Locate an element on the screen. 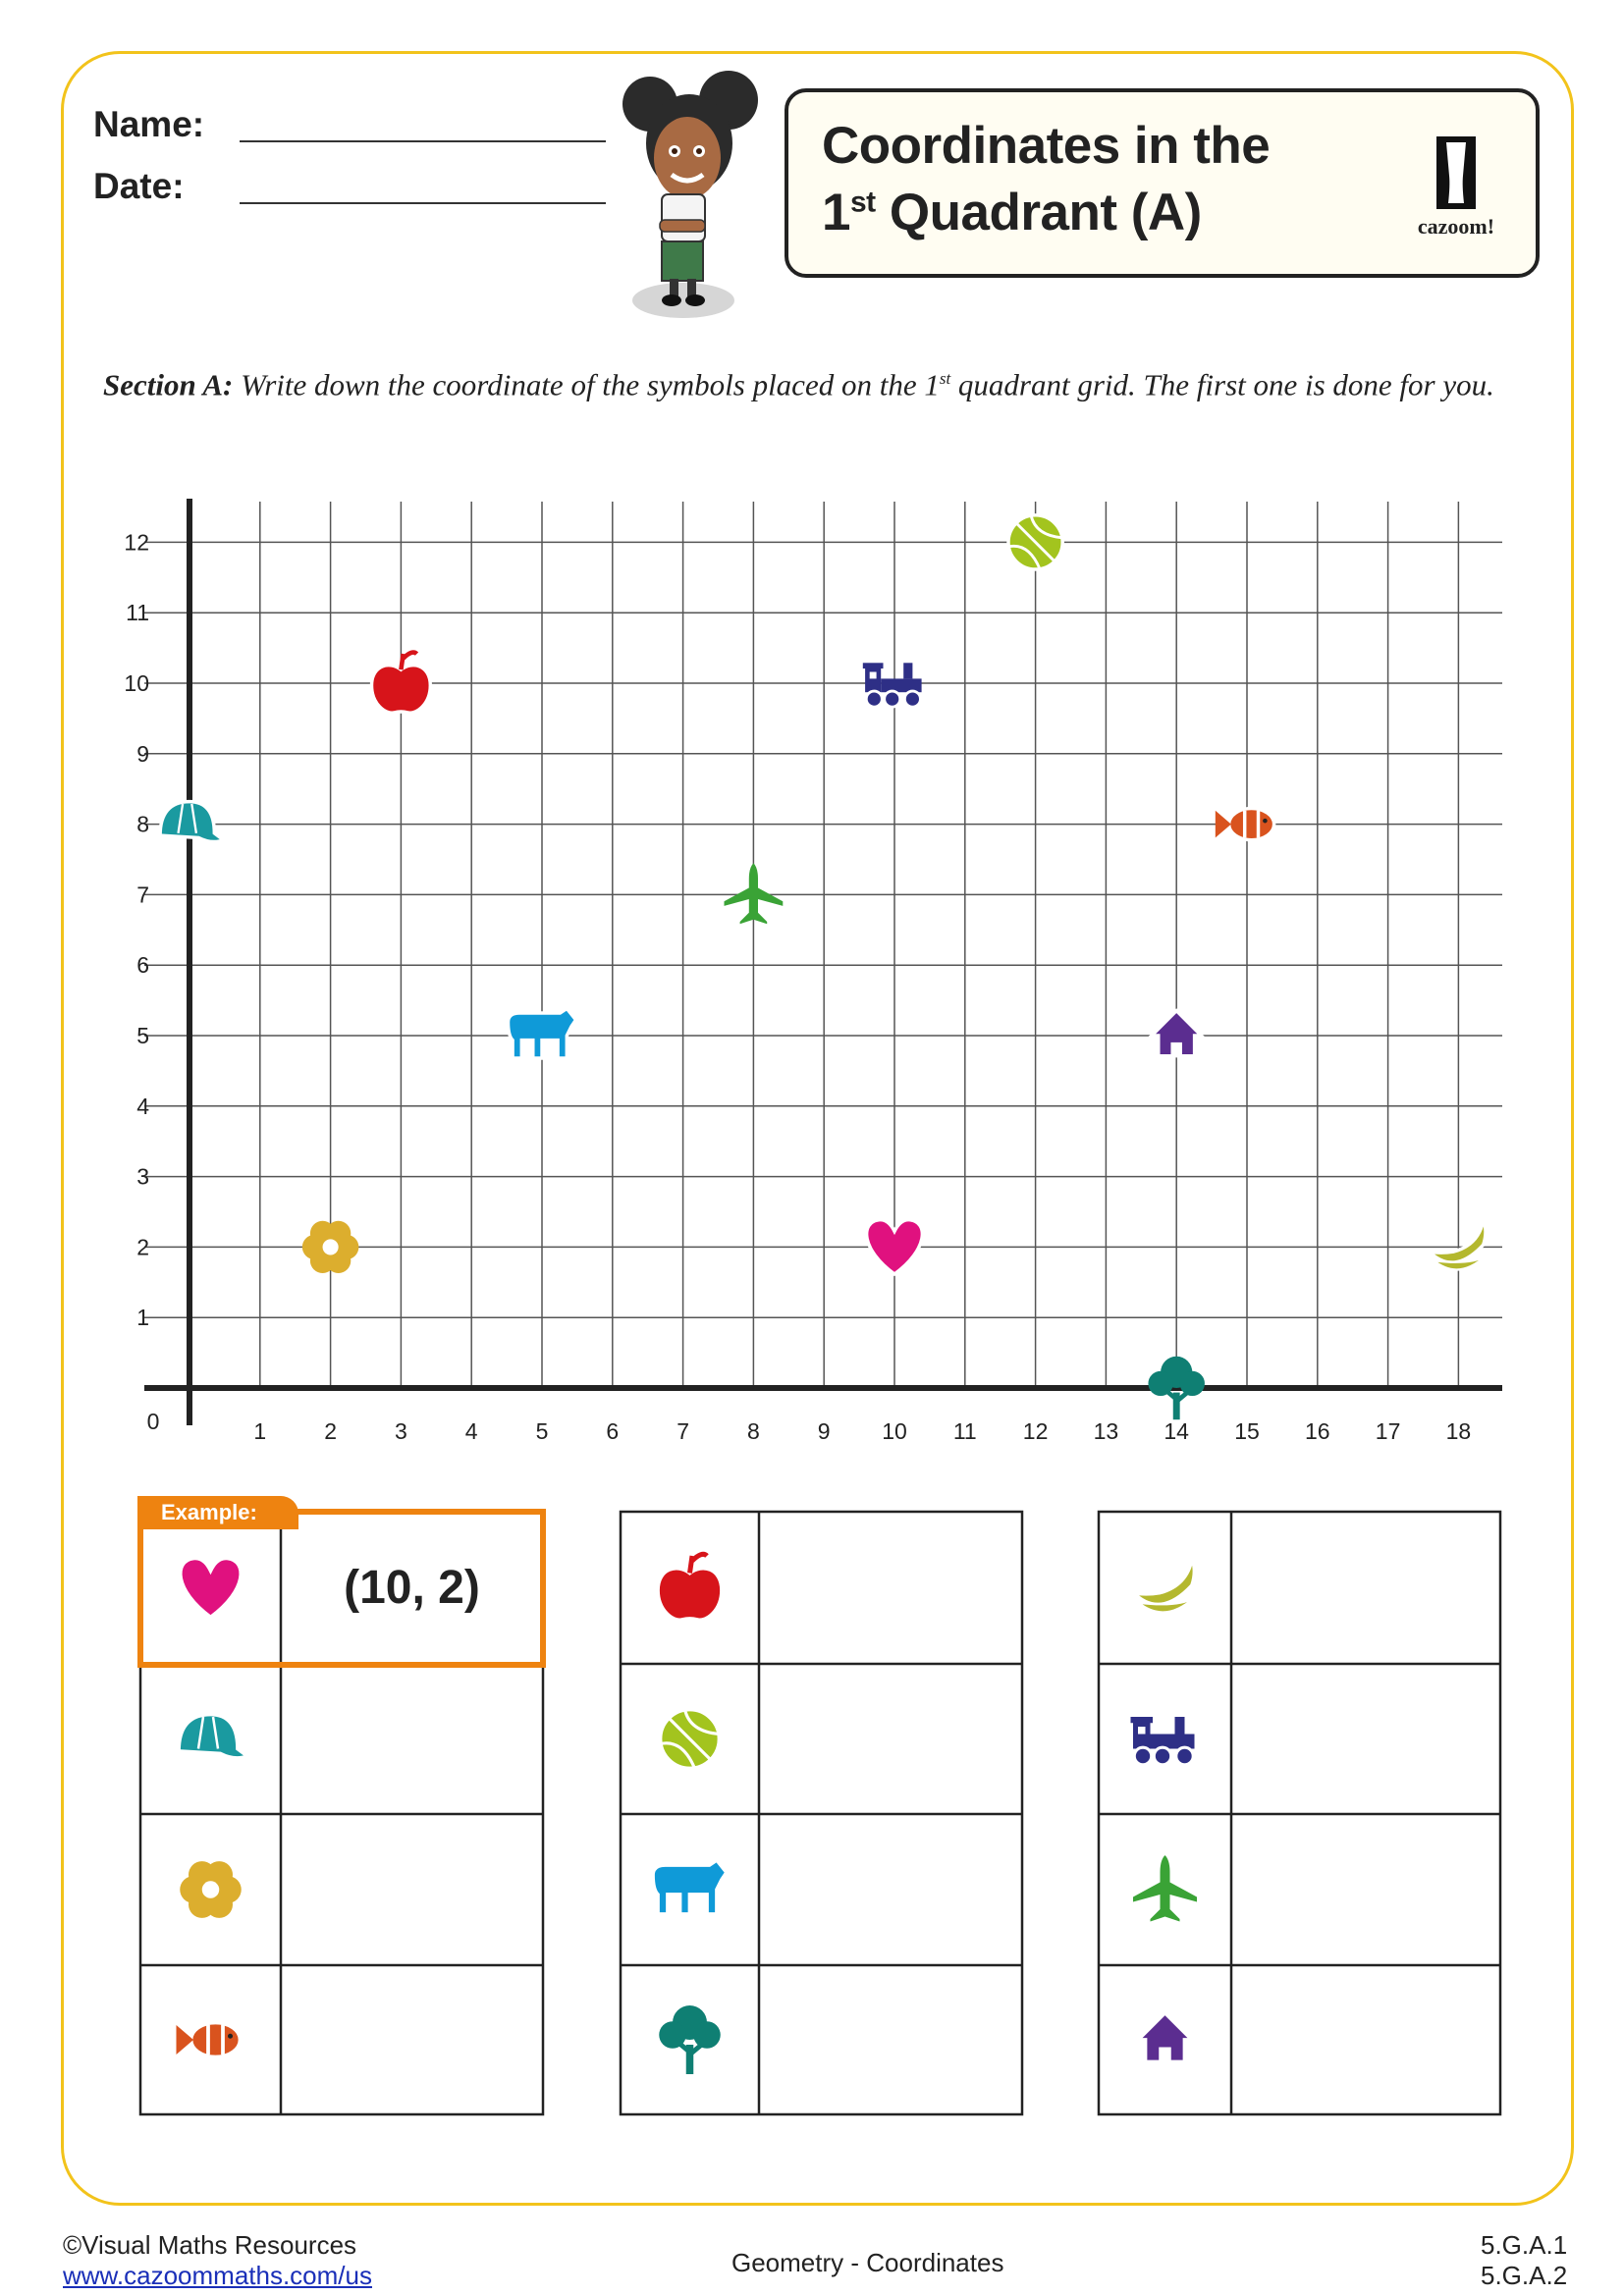  x-tick-label: 6 is located at coordinates (612, 1431).